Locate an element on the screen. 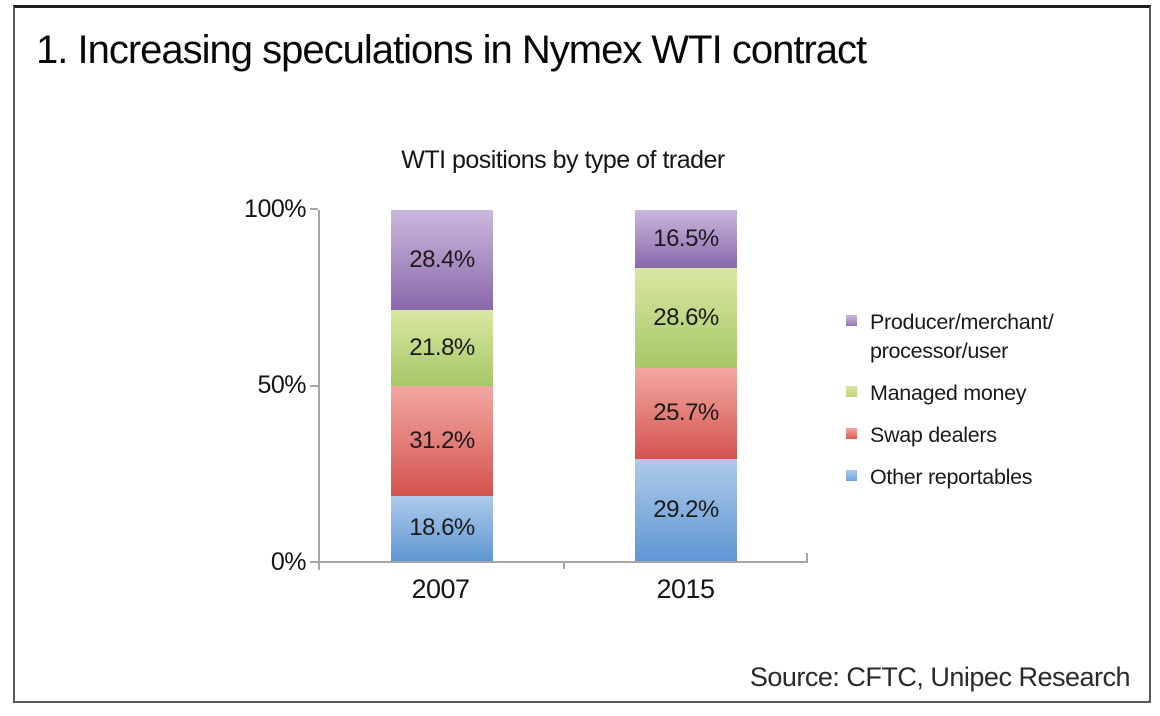 The height and width of the screenshot is (716, 1160). legend-item: Other reportables is located at coordinates (949, 477).